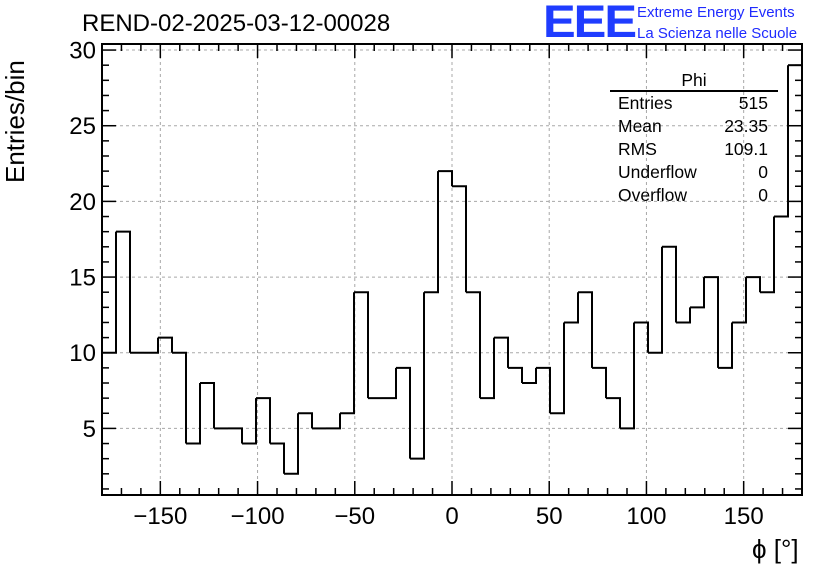 This screenshot has width=836, height=572. What do you see at coordinates (657, 172) in the screenshot?
I see `stats-label: Underflow` at bounding box center [657, 172].